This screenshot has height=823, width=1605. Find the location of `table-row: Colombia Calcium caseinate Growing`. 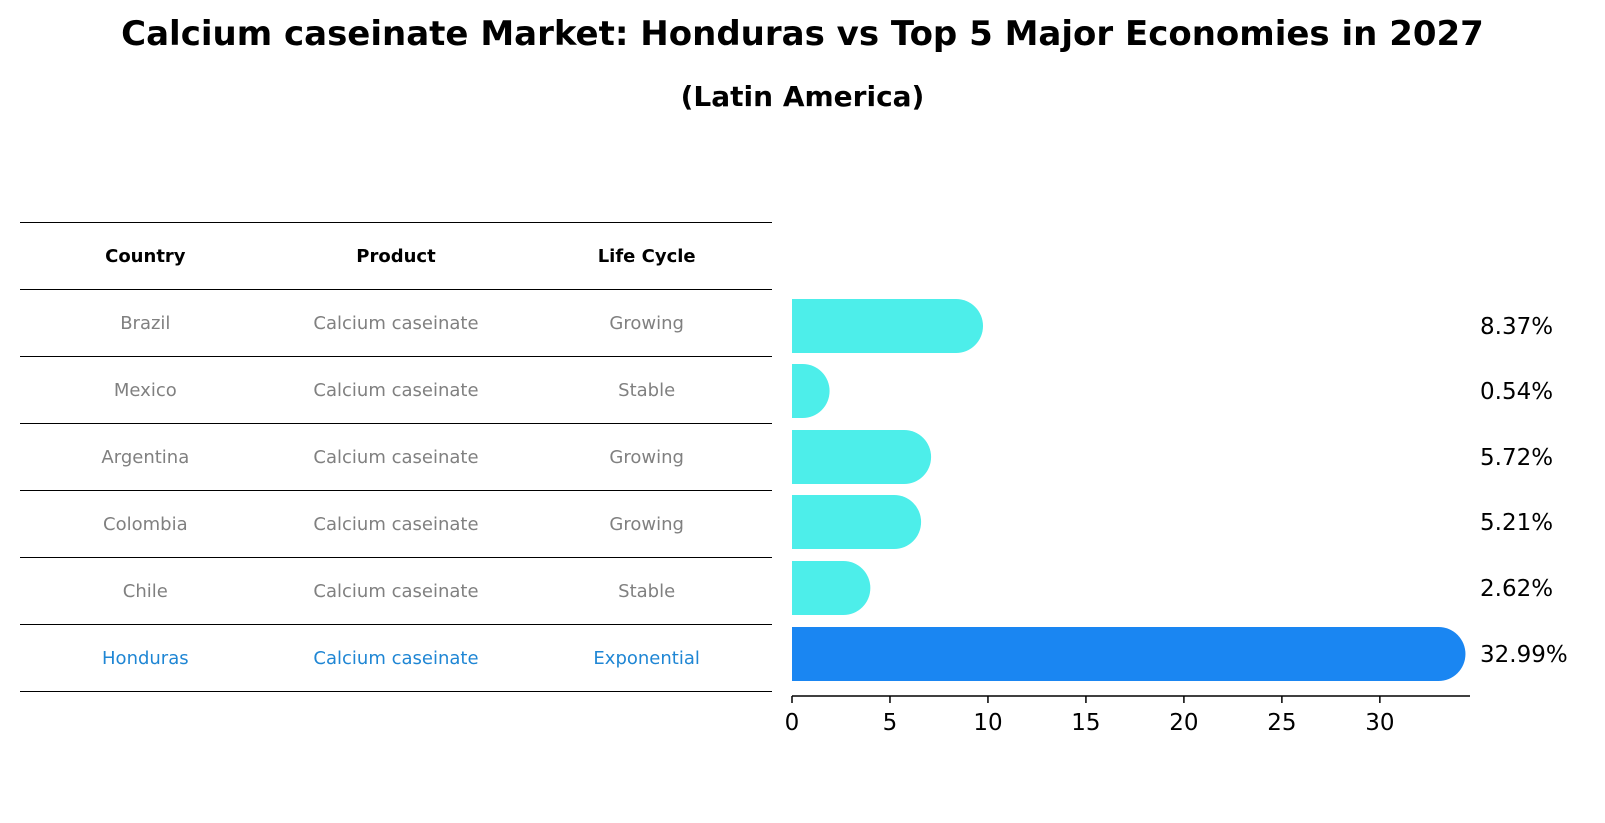

table-row: Colombia Calcium caseinate Growing is located at coordinates (396, 524).